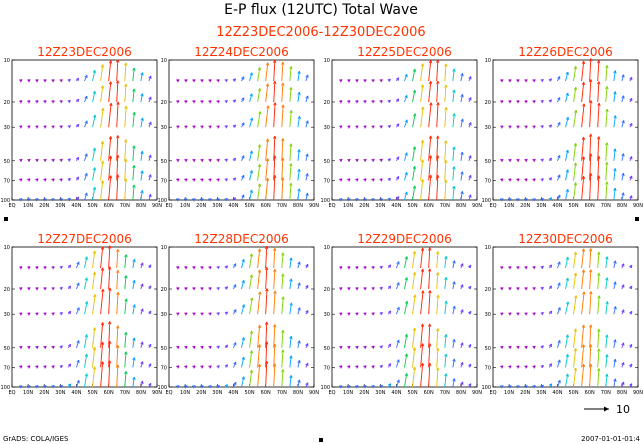 The image size is (643, 444). I want to click on x-tick-label: 40N, so click(396, 206).